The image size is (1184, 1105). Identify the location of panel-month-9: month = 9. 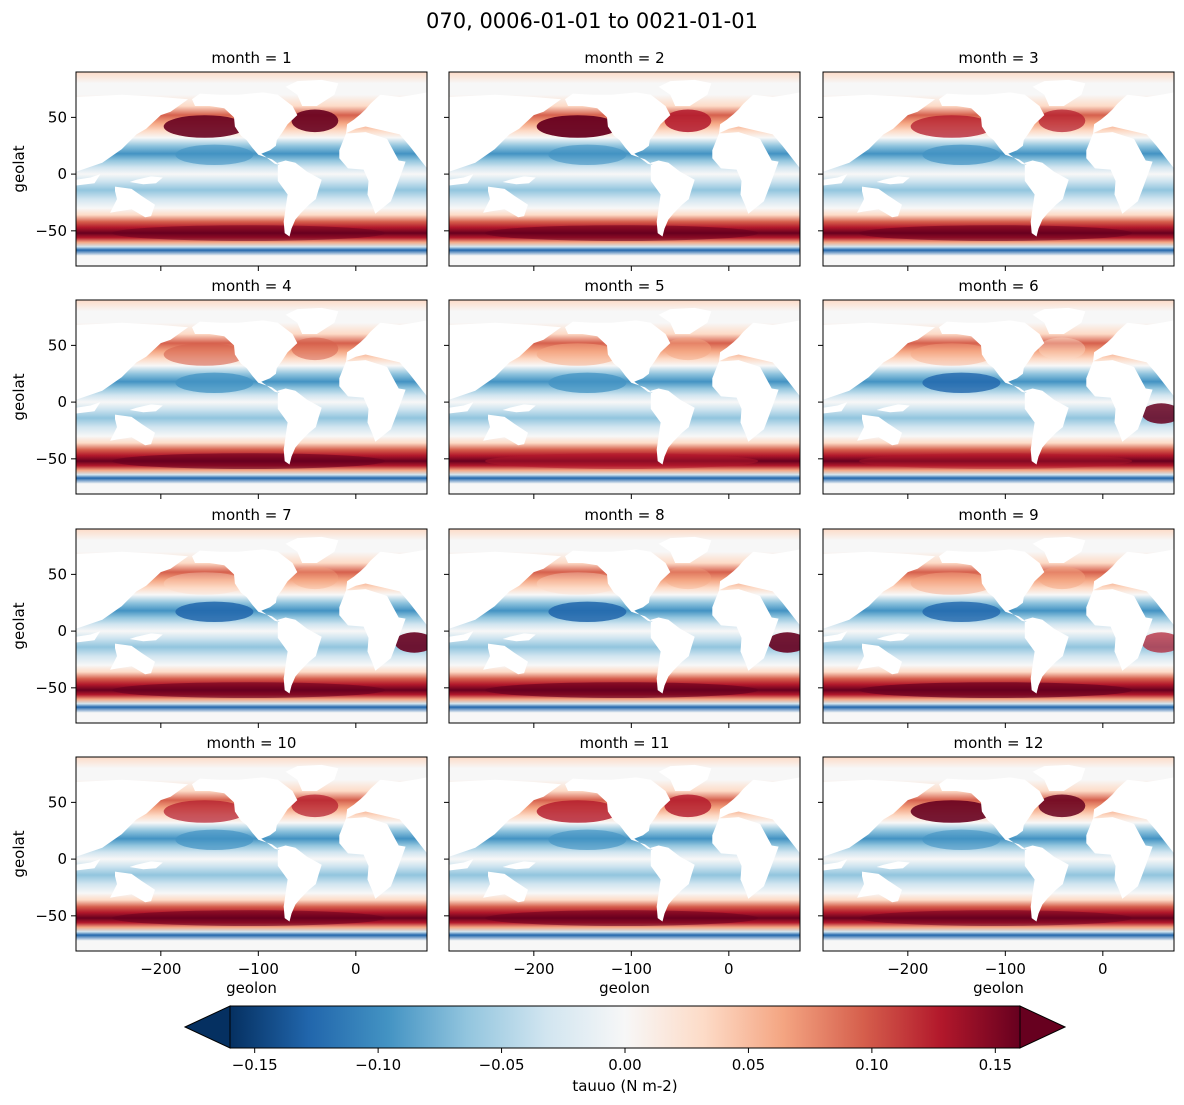
(996, 617).